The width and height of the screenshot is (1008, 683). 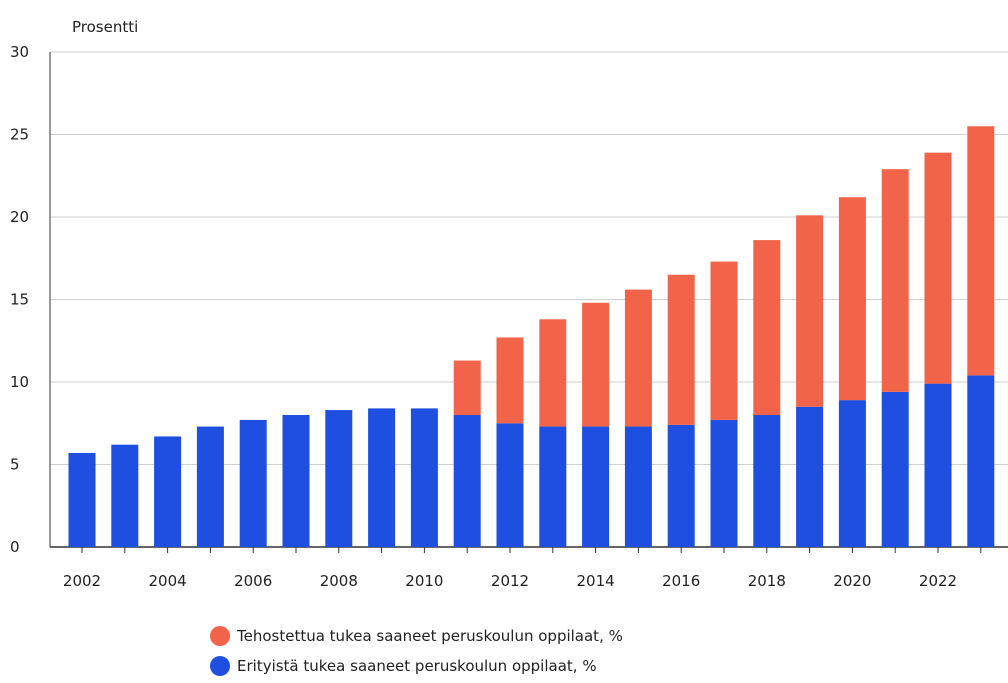 What do you see at coordinates (810, 476) in the screenshot?
I see `bar-erityista-tukea-2019` at bounding box center [810, 476].